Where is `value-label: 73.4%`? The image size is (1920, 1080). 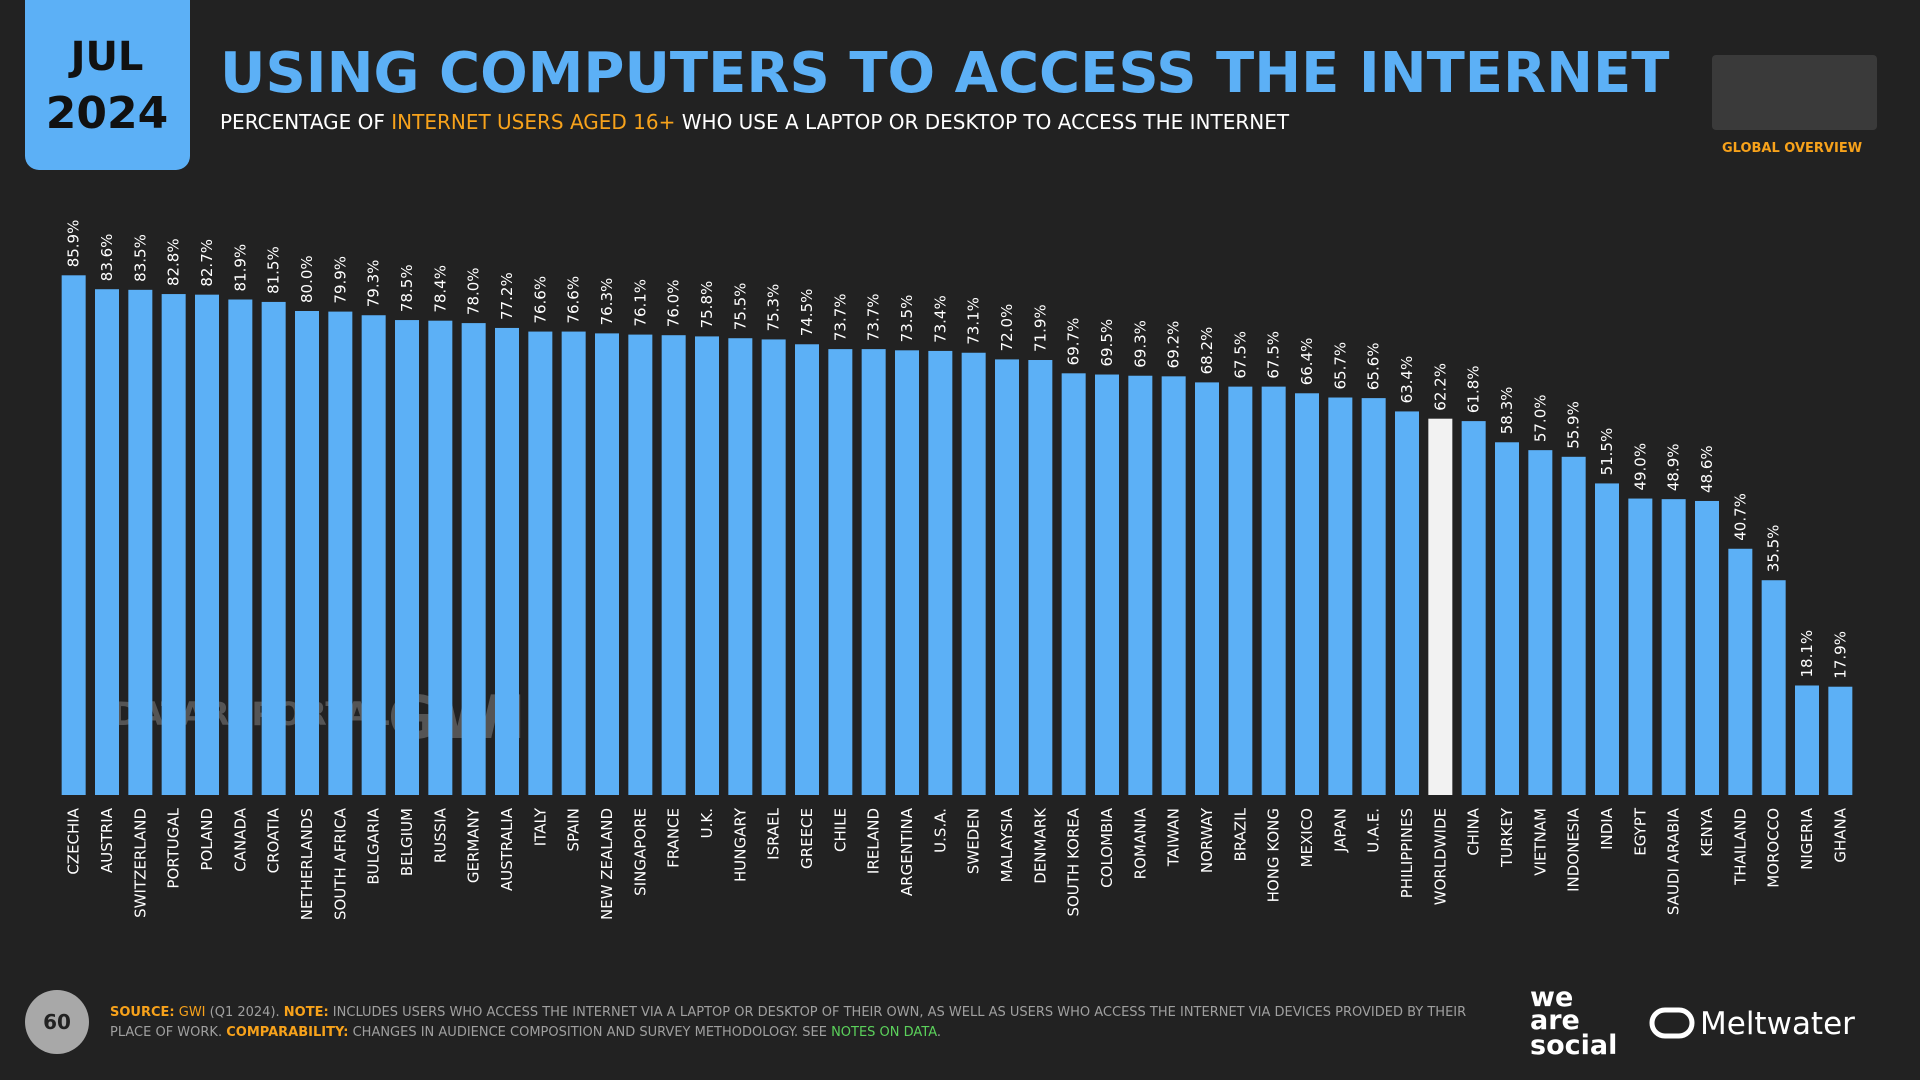
value-label: 73.4% is located at coordinates (940, 319).